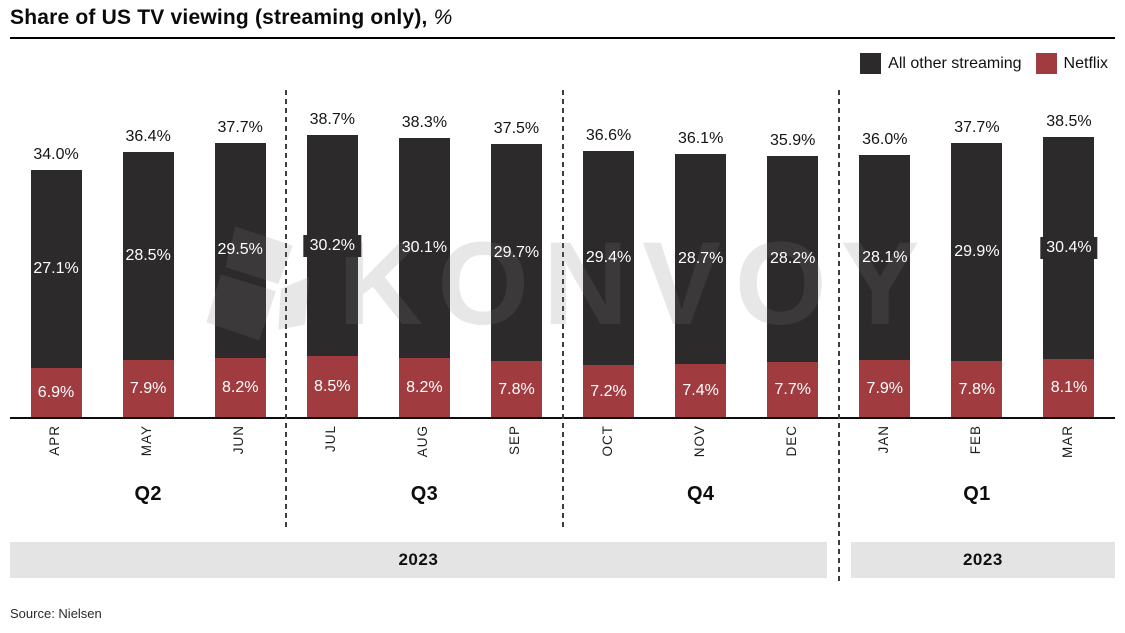 The width and height of the screenshot is (1125, 633). I want to click on month-label: DEC, so click(791, 441).